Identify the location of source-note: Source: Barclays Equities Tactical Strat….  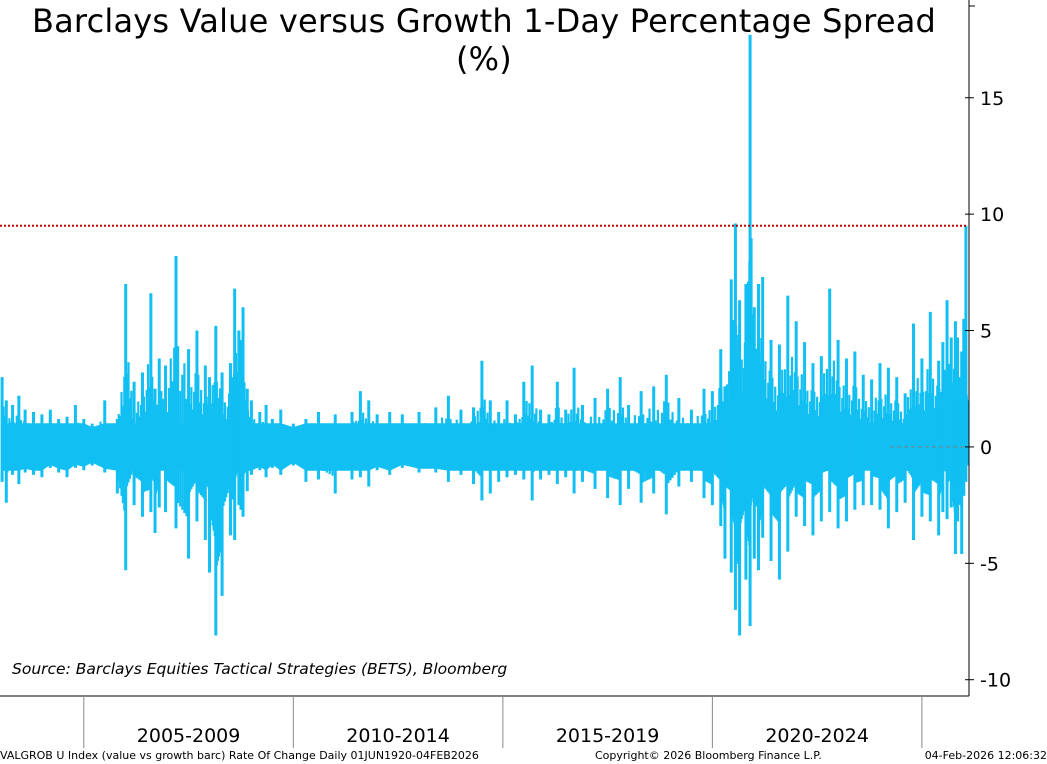
(260, 669).